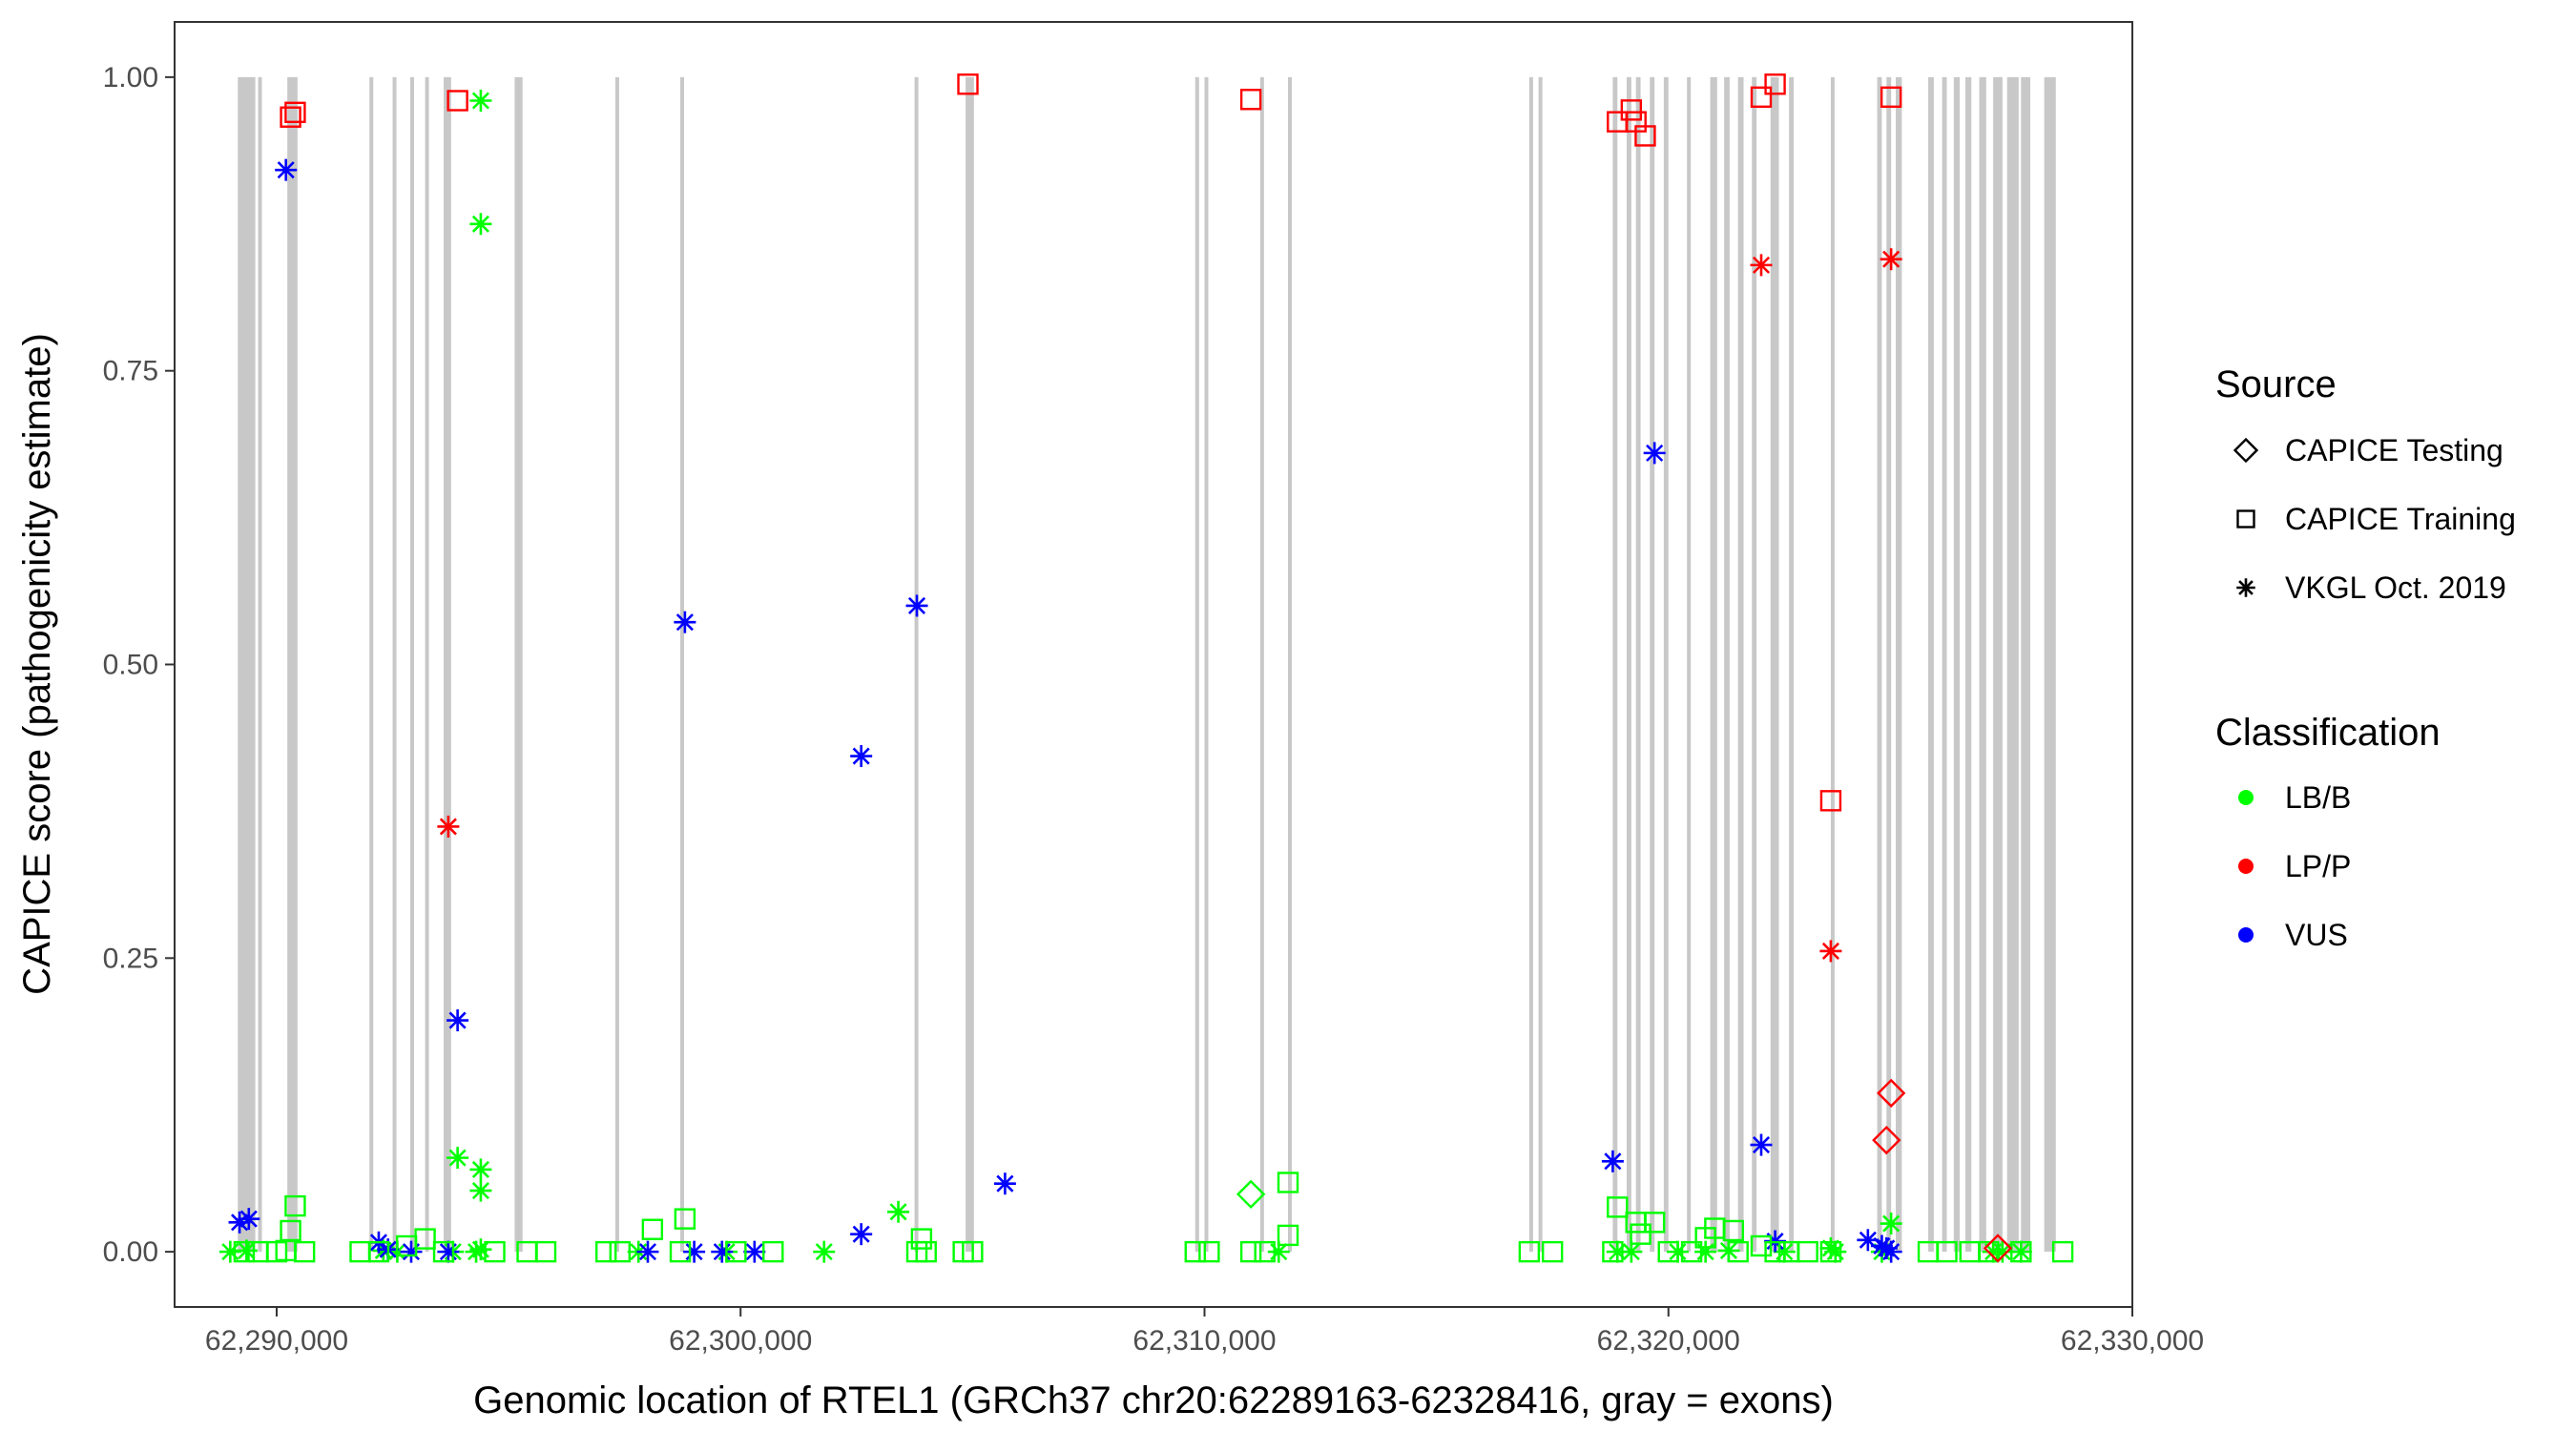  Describe the element at coordinates (1668, 1341) in the screenshot. I see `x-axis-tick-label: 62,320,000` at that location.